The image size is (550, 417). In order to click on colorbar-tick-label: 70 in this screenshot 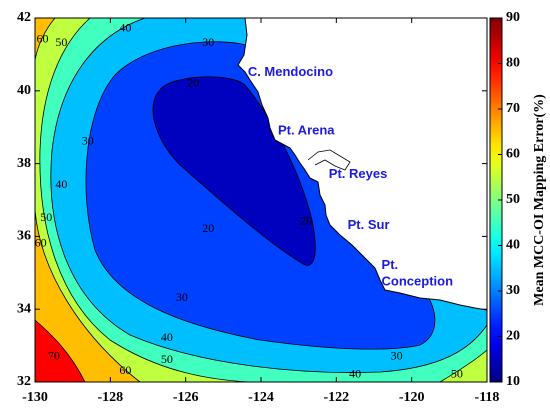, I will do `click(513, 108)`.